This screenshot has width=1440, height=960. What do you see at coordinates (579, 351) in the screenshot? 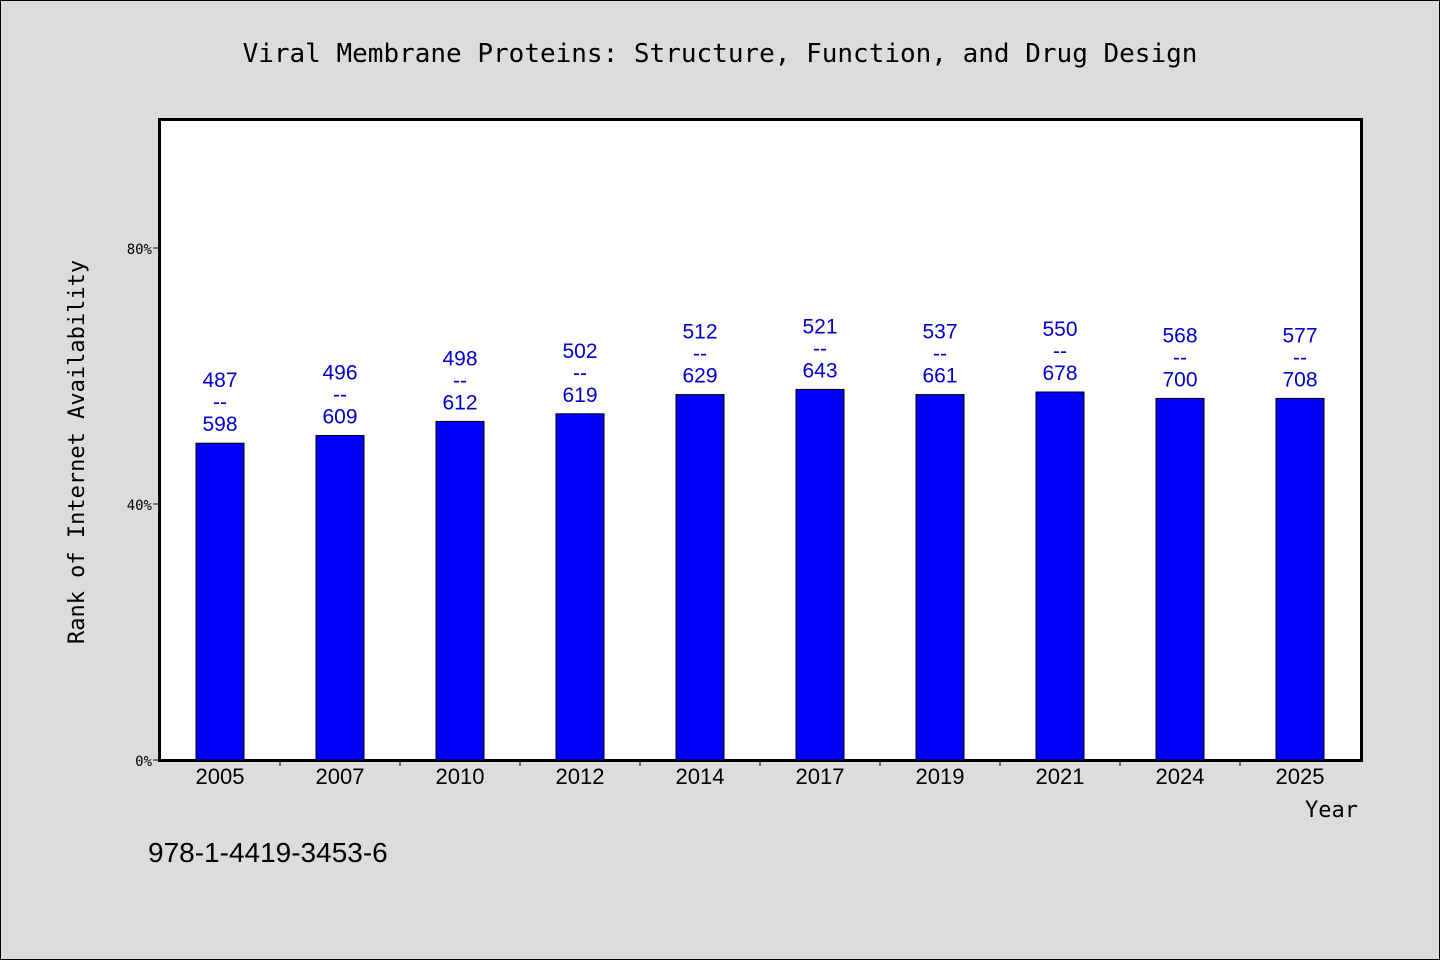
I see `bar-data-label: 502` at bounding box center [579, 351].